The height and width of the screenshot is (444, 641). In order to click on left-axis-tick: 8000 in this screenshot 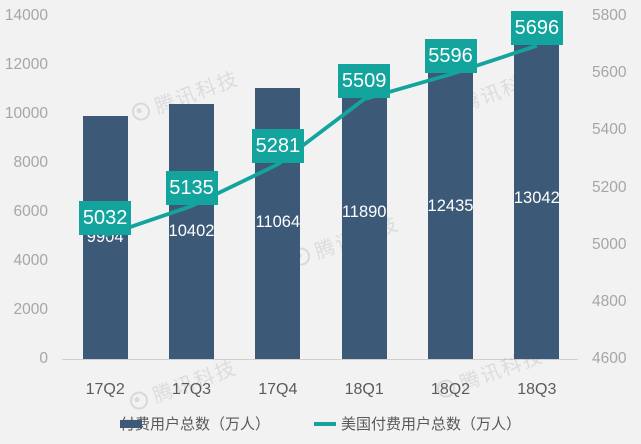, I will do `click(30, 162)`.